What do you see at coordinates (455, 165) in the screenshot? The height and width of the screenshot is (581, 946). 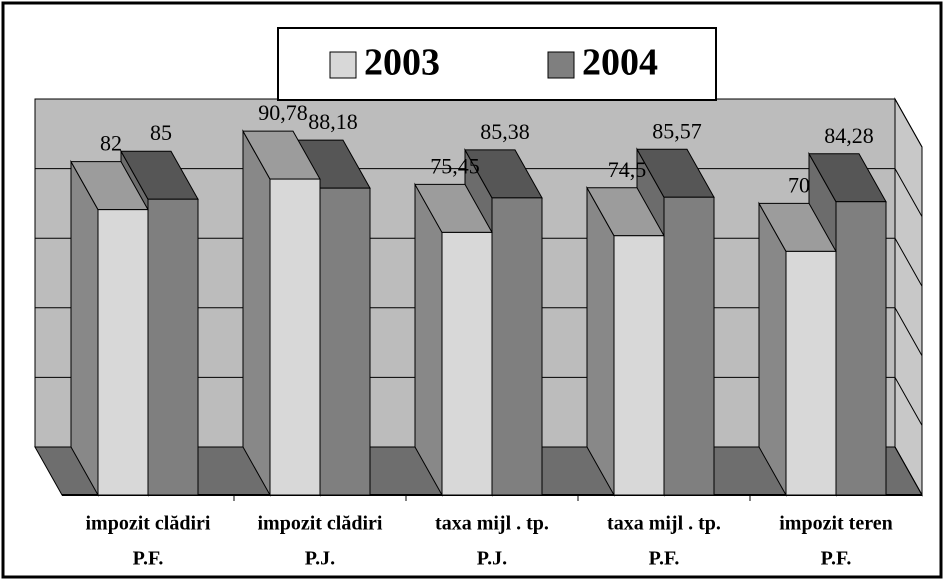 I see `data-label: 75,45` at bounding box center [455, 165].